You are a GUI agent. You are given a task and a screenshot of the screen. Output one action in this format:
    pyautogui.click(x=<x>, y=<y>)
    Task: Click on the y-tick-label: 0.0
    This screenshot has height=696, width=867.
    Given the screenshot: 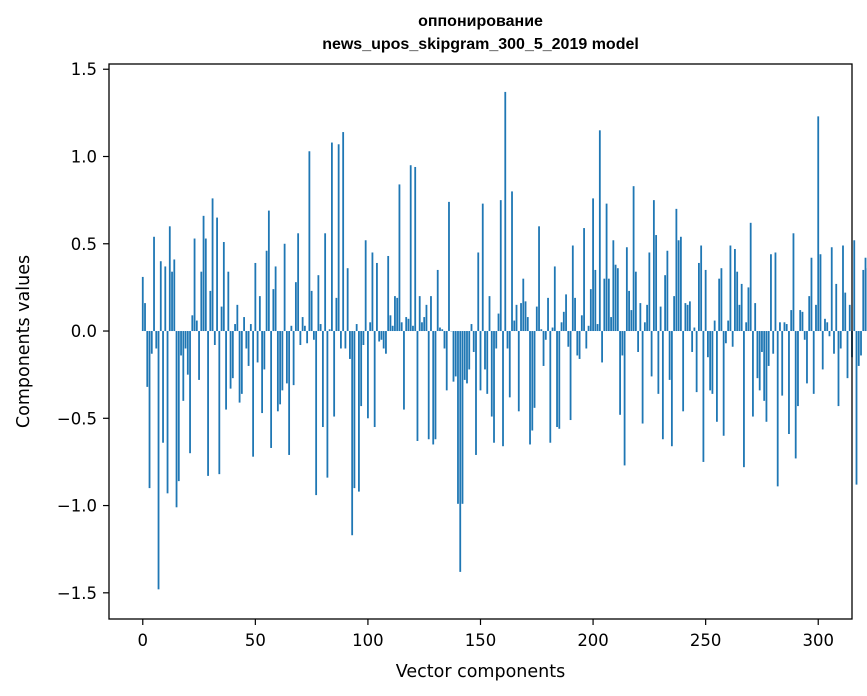 What is the action you would take?
    pyautogui.click(x=84, y=331)
    